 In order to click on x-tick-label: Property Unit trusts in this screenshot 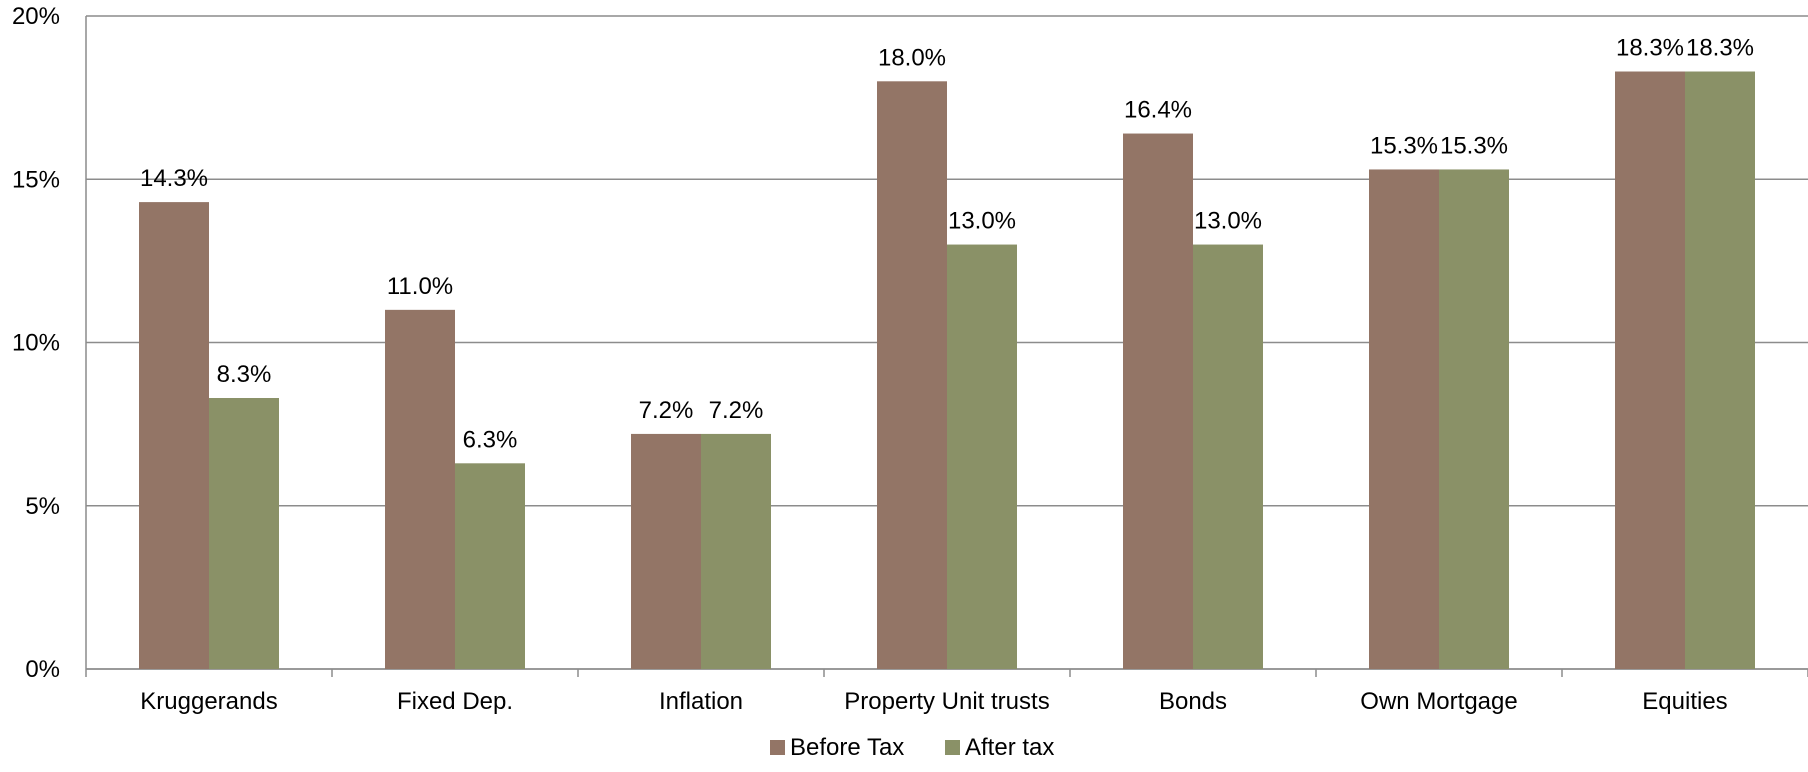, I will do `click(946, 701)`.